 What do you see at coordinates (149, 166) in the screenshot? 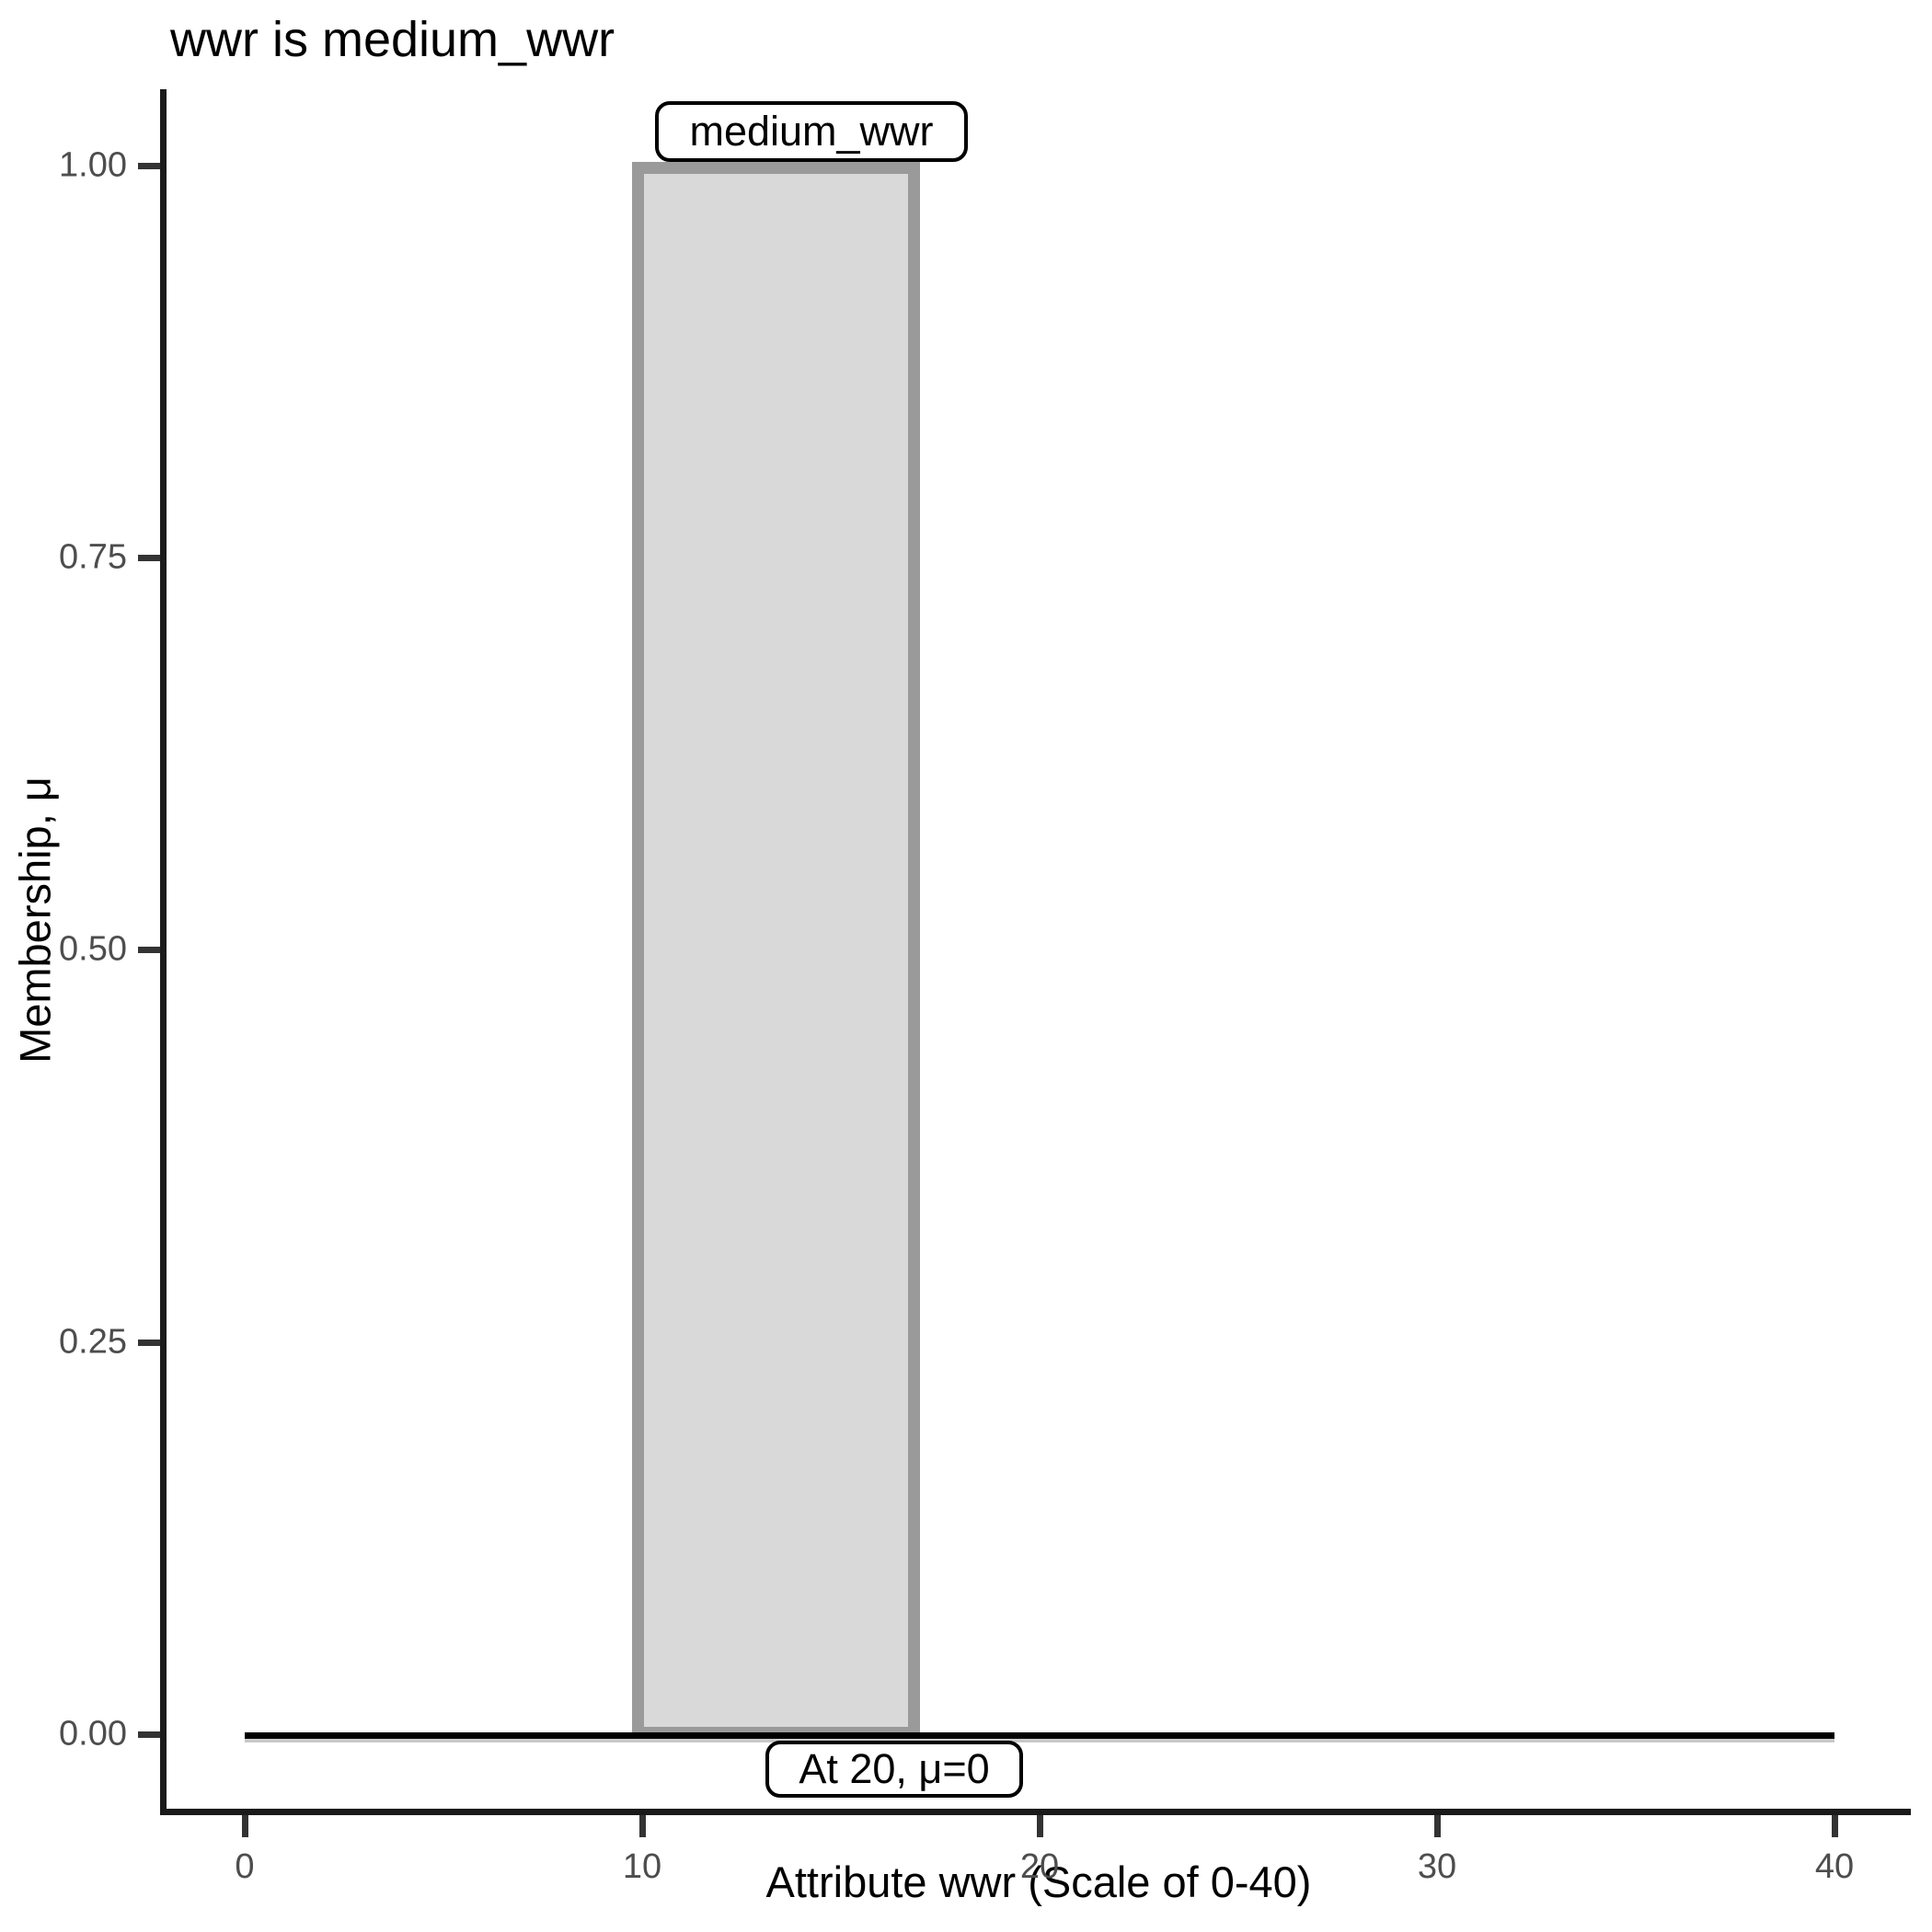
I see `y-tick-mark-1.00` at bounding box center [149, 166].